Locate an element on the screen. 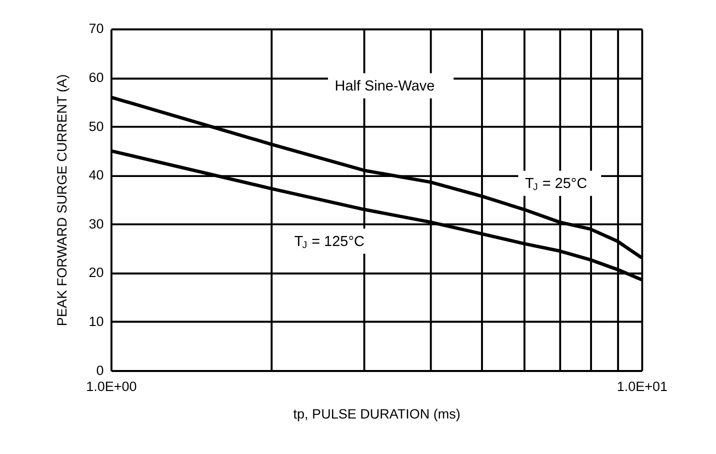 The height and width of the screenshot is (454, 716). y-tick-label: 20 is located at coordinates (96, 272).